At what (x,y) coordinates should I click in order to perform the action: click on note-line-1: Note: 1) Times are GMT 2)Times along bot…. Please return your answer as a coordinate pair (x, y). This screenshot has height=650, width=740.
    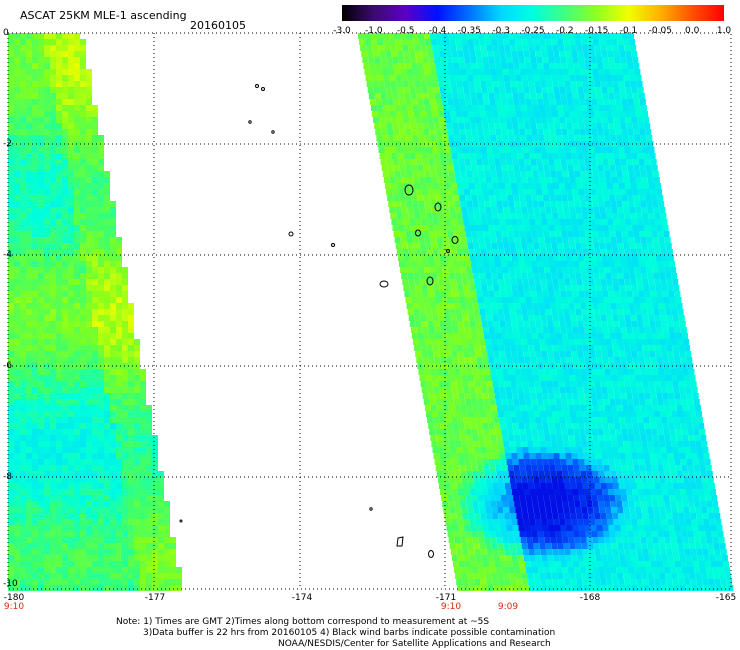
    Looking at the image, I should click on (303, 622).